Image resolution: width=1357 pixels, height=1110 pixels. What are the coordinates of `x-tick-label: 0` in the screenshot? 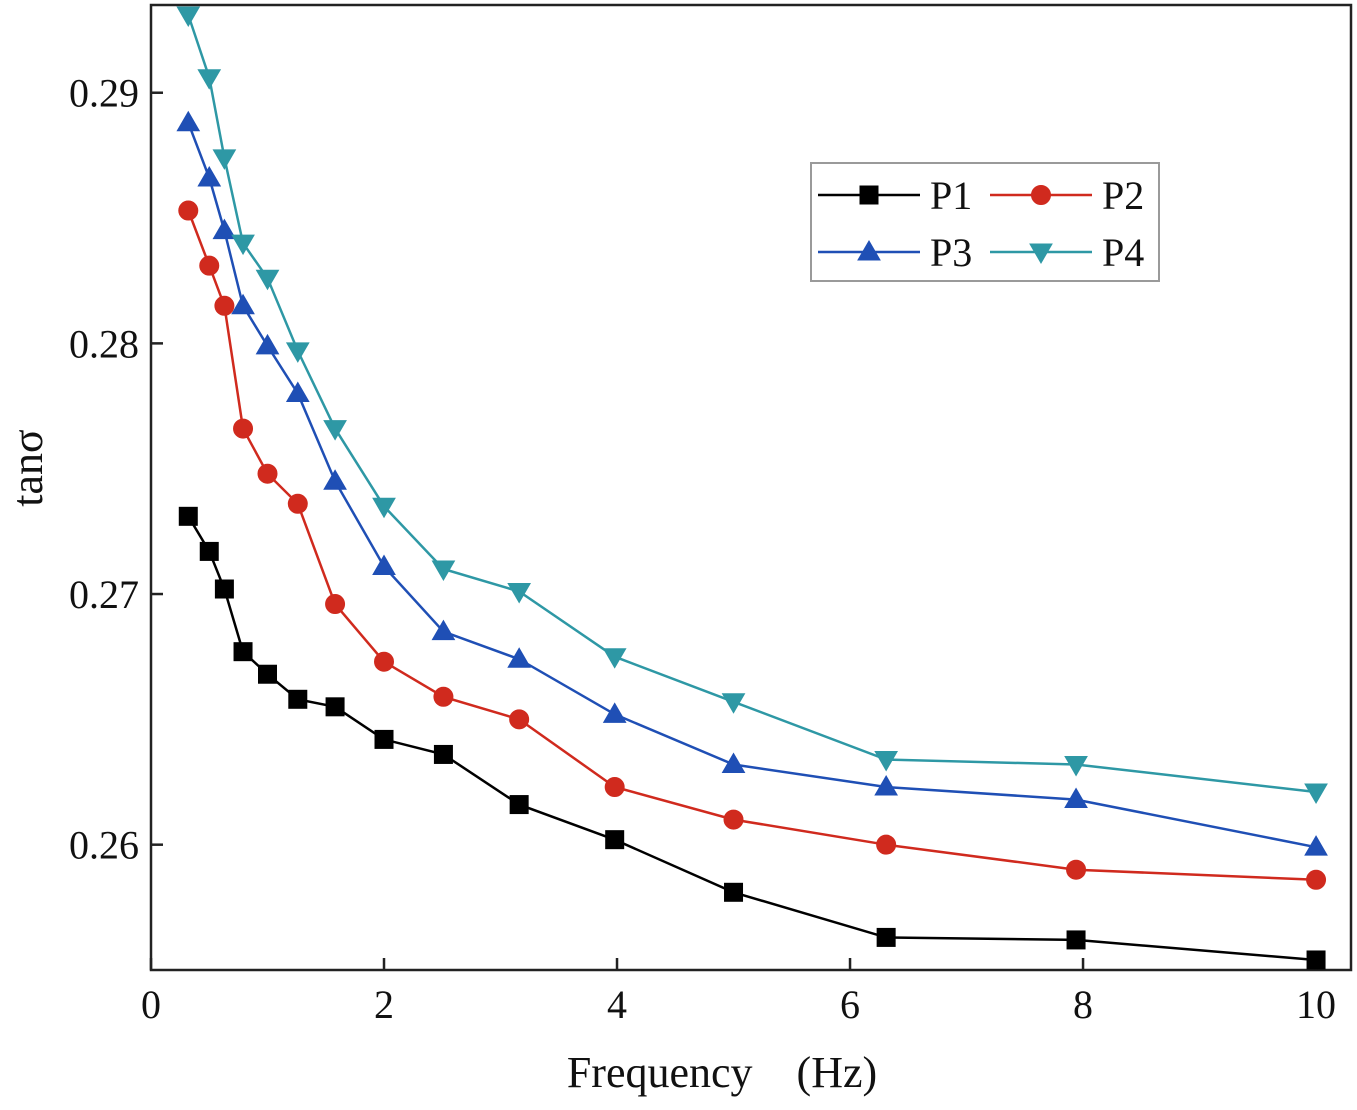 It's located at (151, 1004).